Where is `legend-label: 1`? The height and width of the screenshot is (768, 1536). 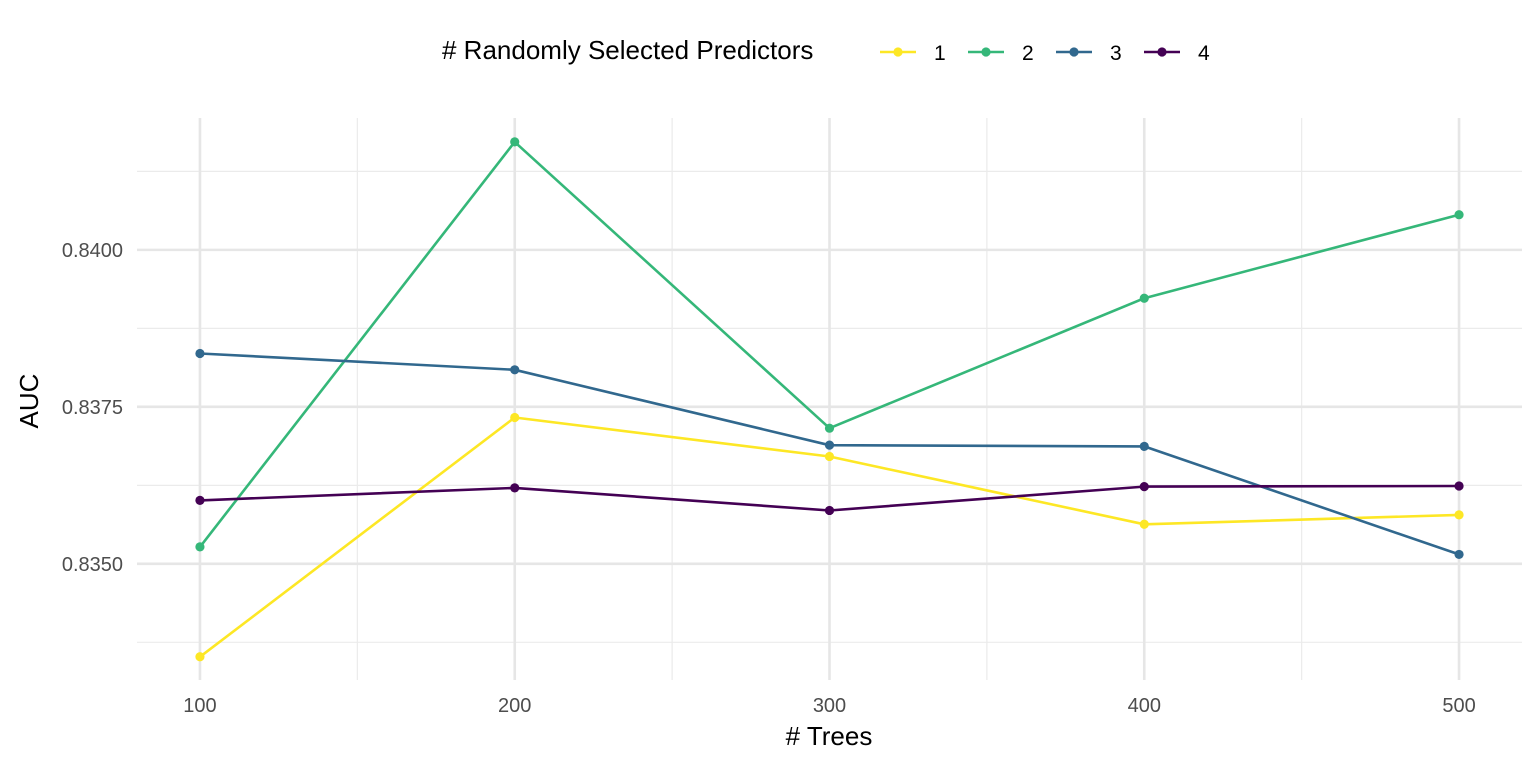 legend-label: 1 is located at coordinates (940, 53).